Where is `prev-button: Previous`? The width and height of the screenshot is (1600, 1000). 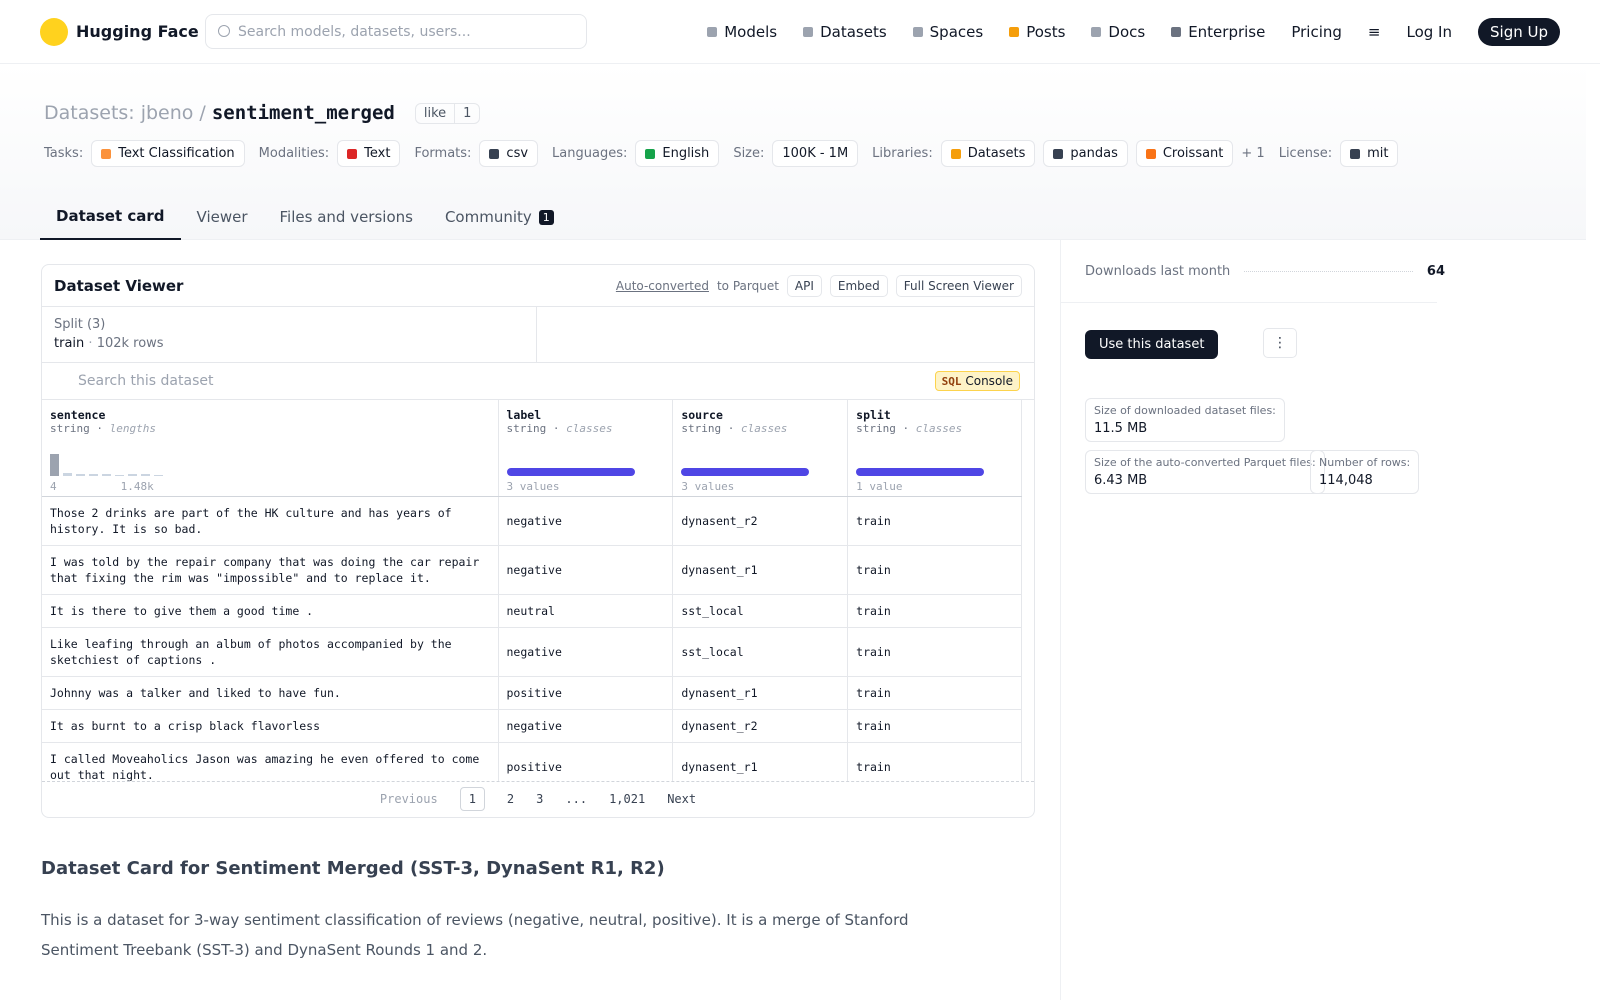
prev-button: Previous is located at coordinates (408, 799).